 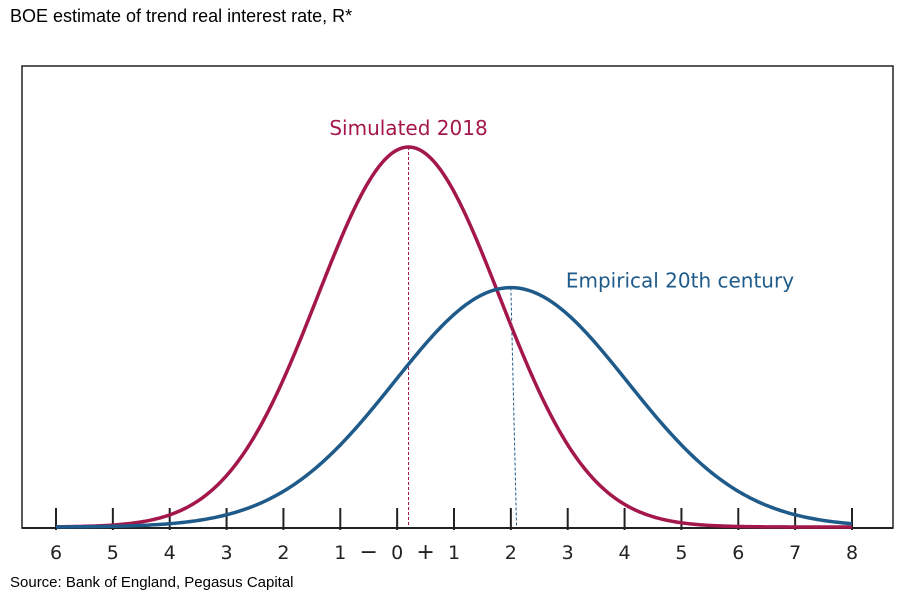 What do you see at coordinates (795, 553) in the screenshot?
I see `x-tick-label: 7` at bounding box center [795, 553].